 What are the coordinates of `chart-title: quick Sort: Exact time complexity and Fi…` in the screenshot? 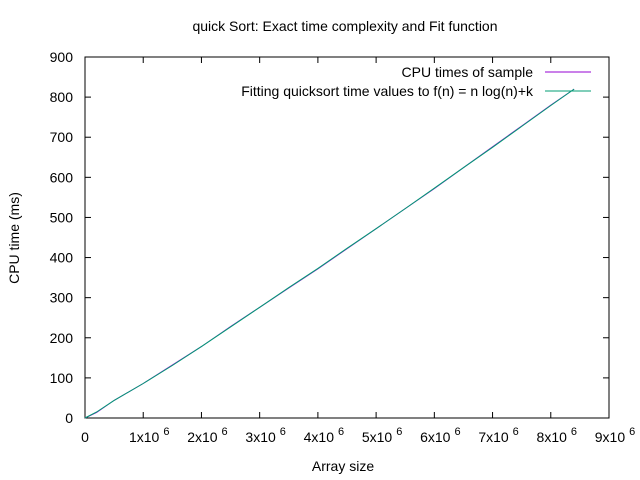 It's located at (344, 26).